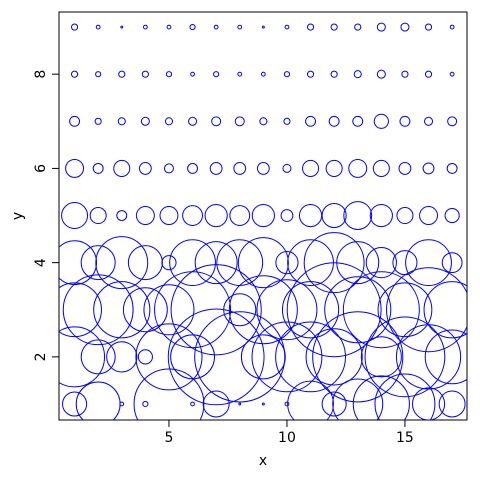 This screenshot has width=480, height=480. Describe the element at coordinates (41, 74) in the screenshot. I see `y-tick-label: 8` at that location.